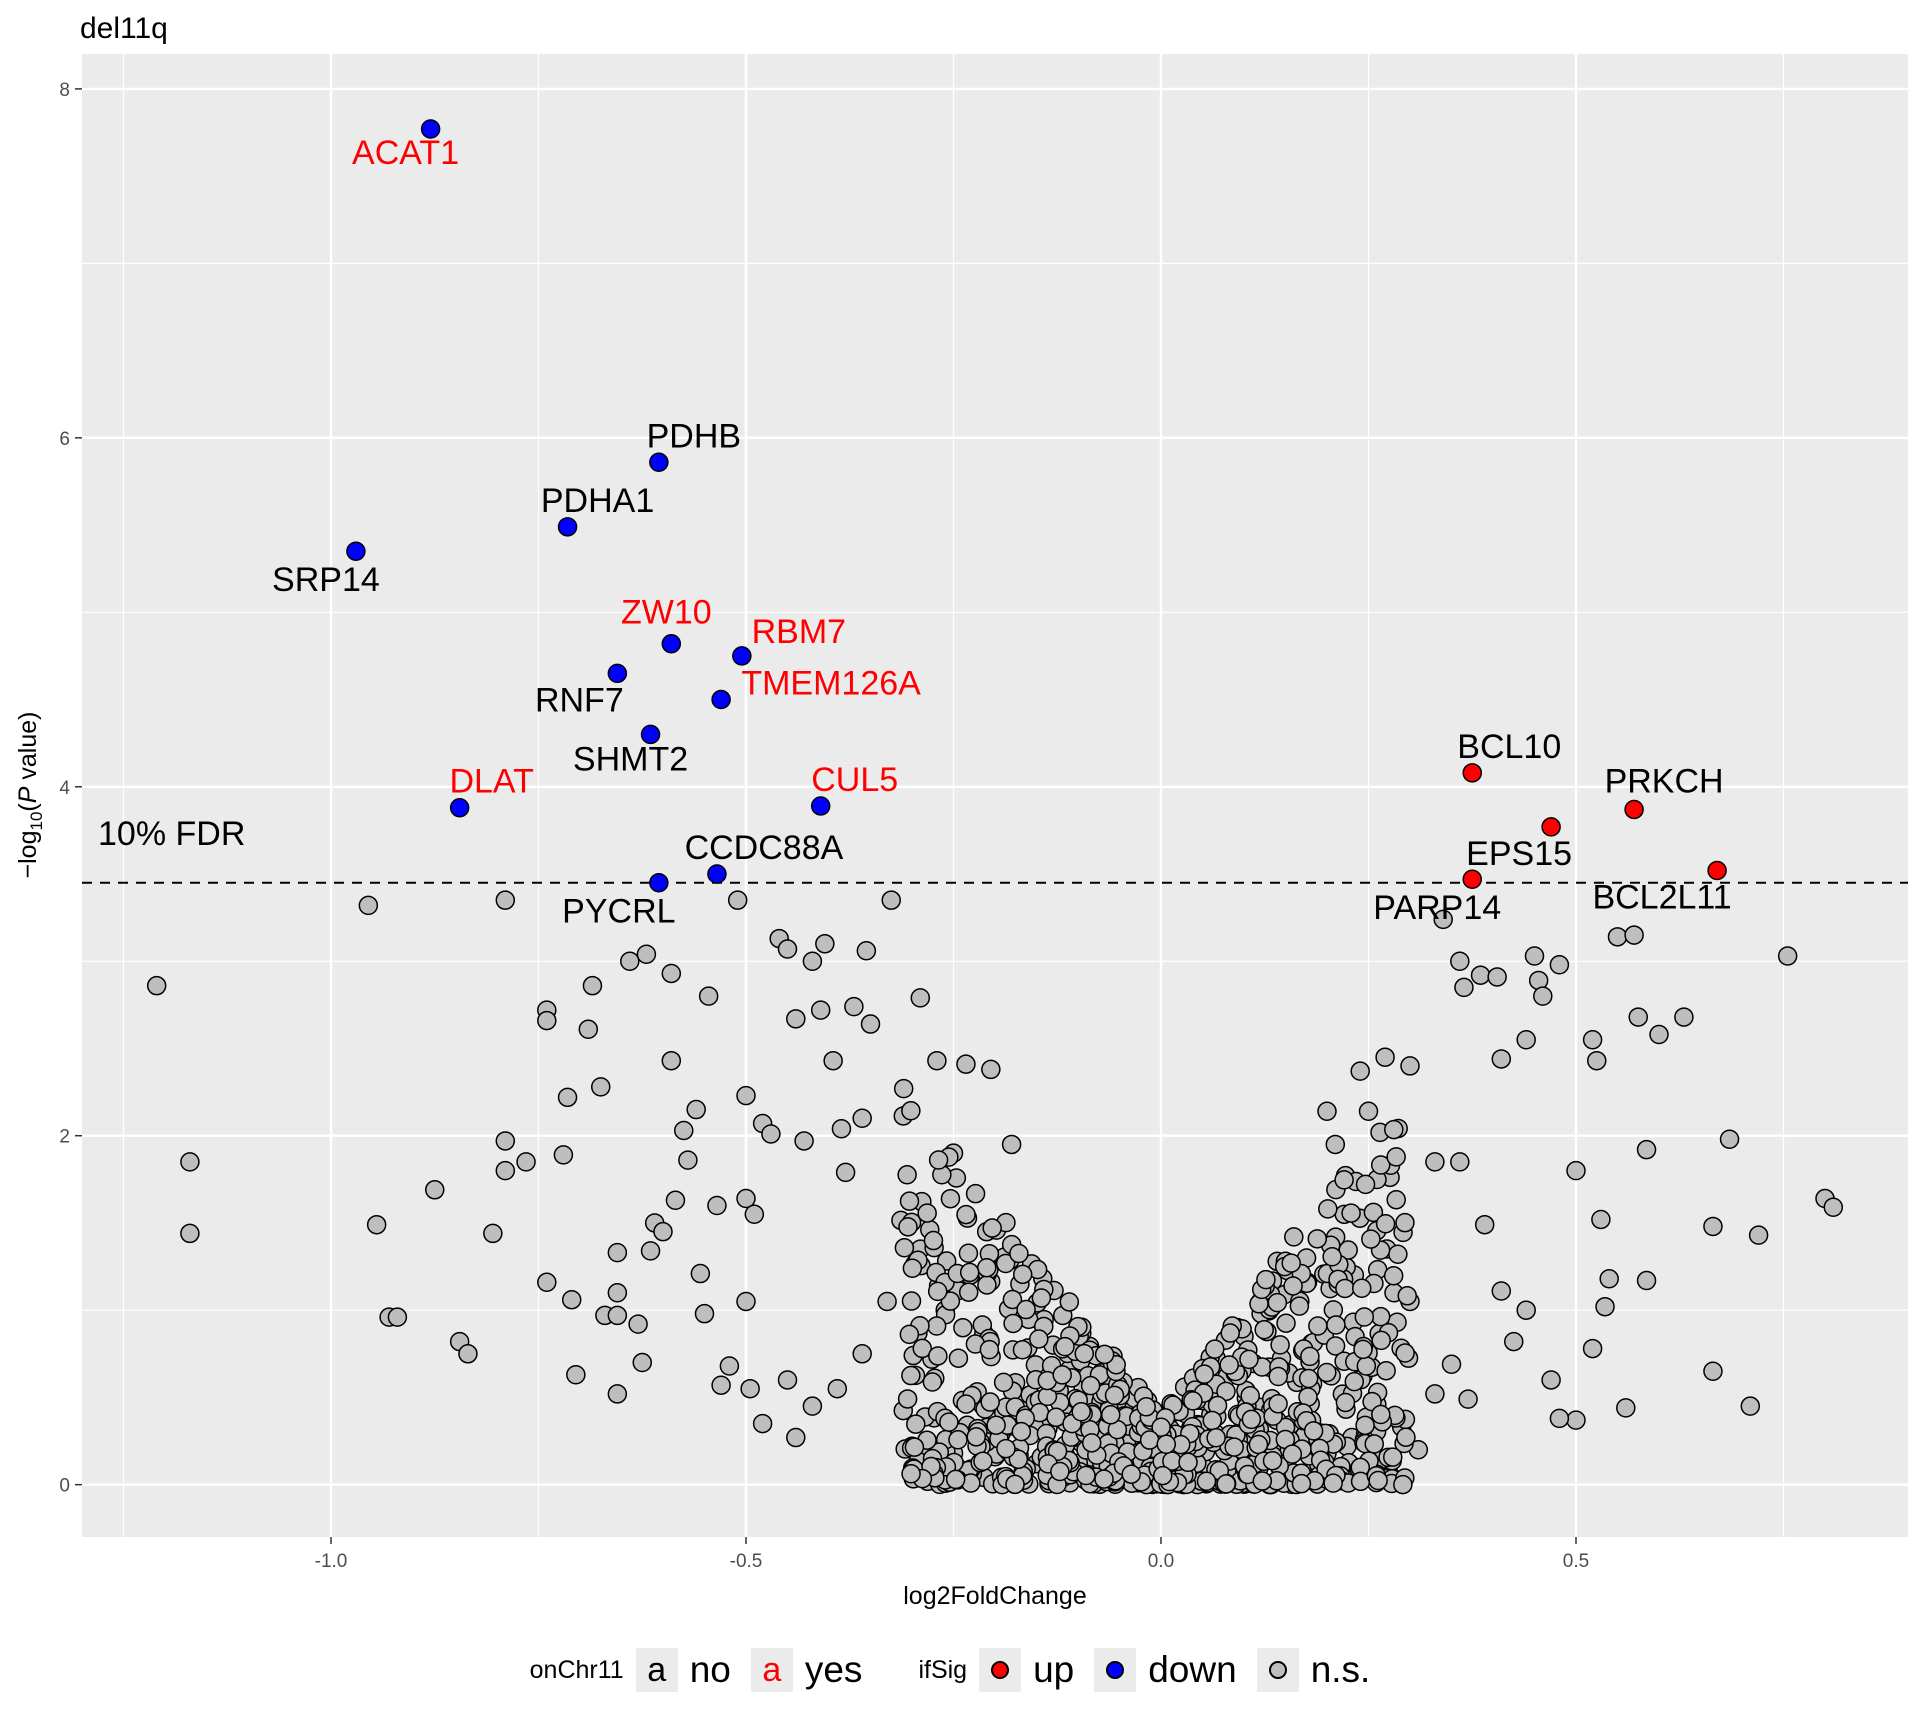 This screenshot has height=1728, width=1920. I want to click on y-axis-title-p: P, so click(28, 794).